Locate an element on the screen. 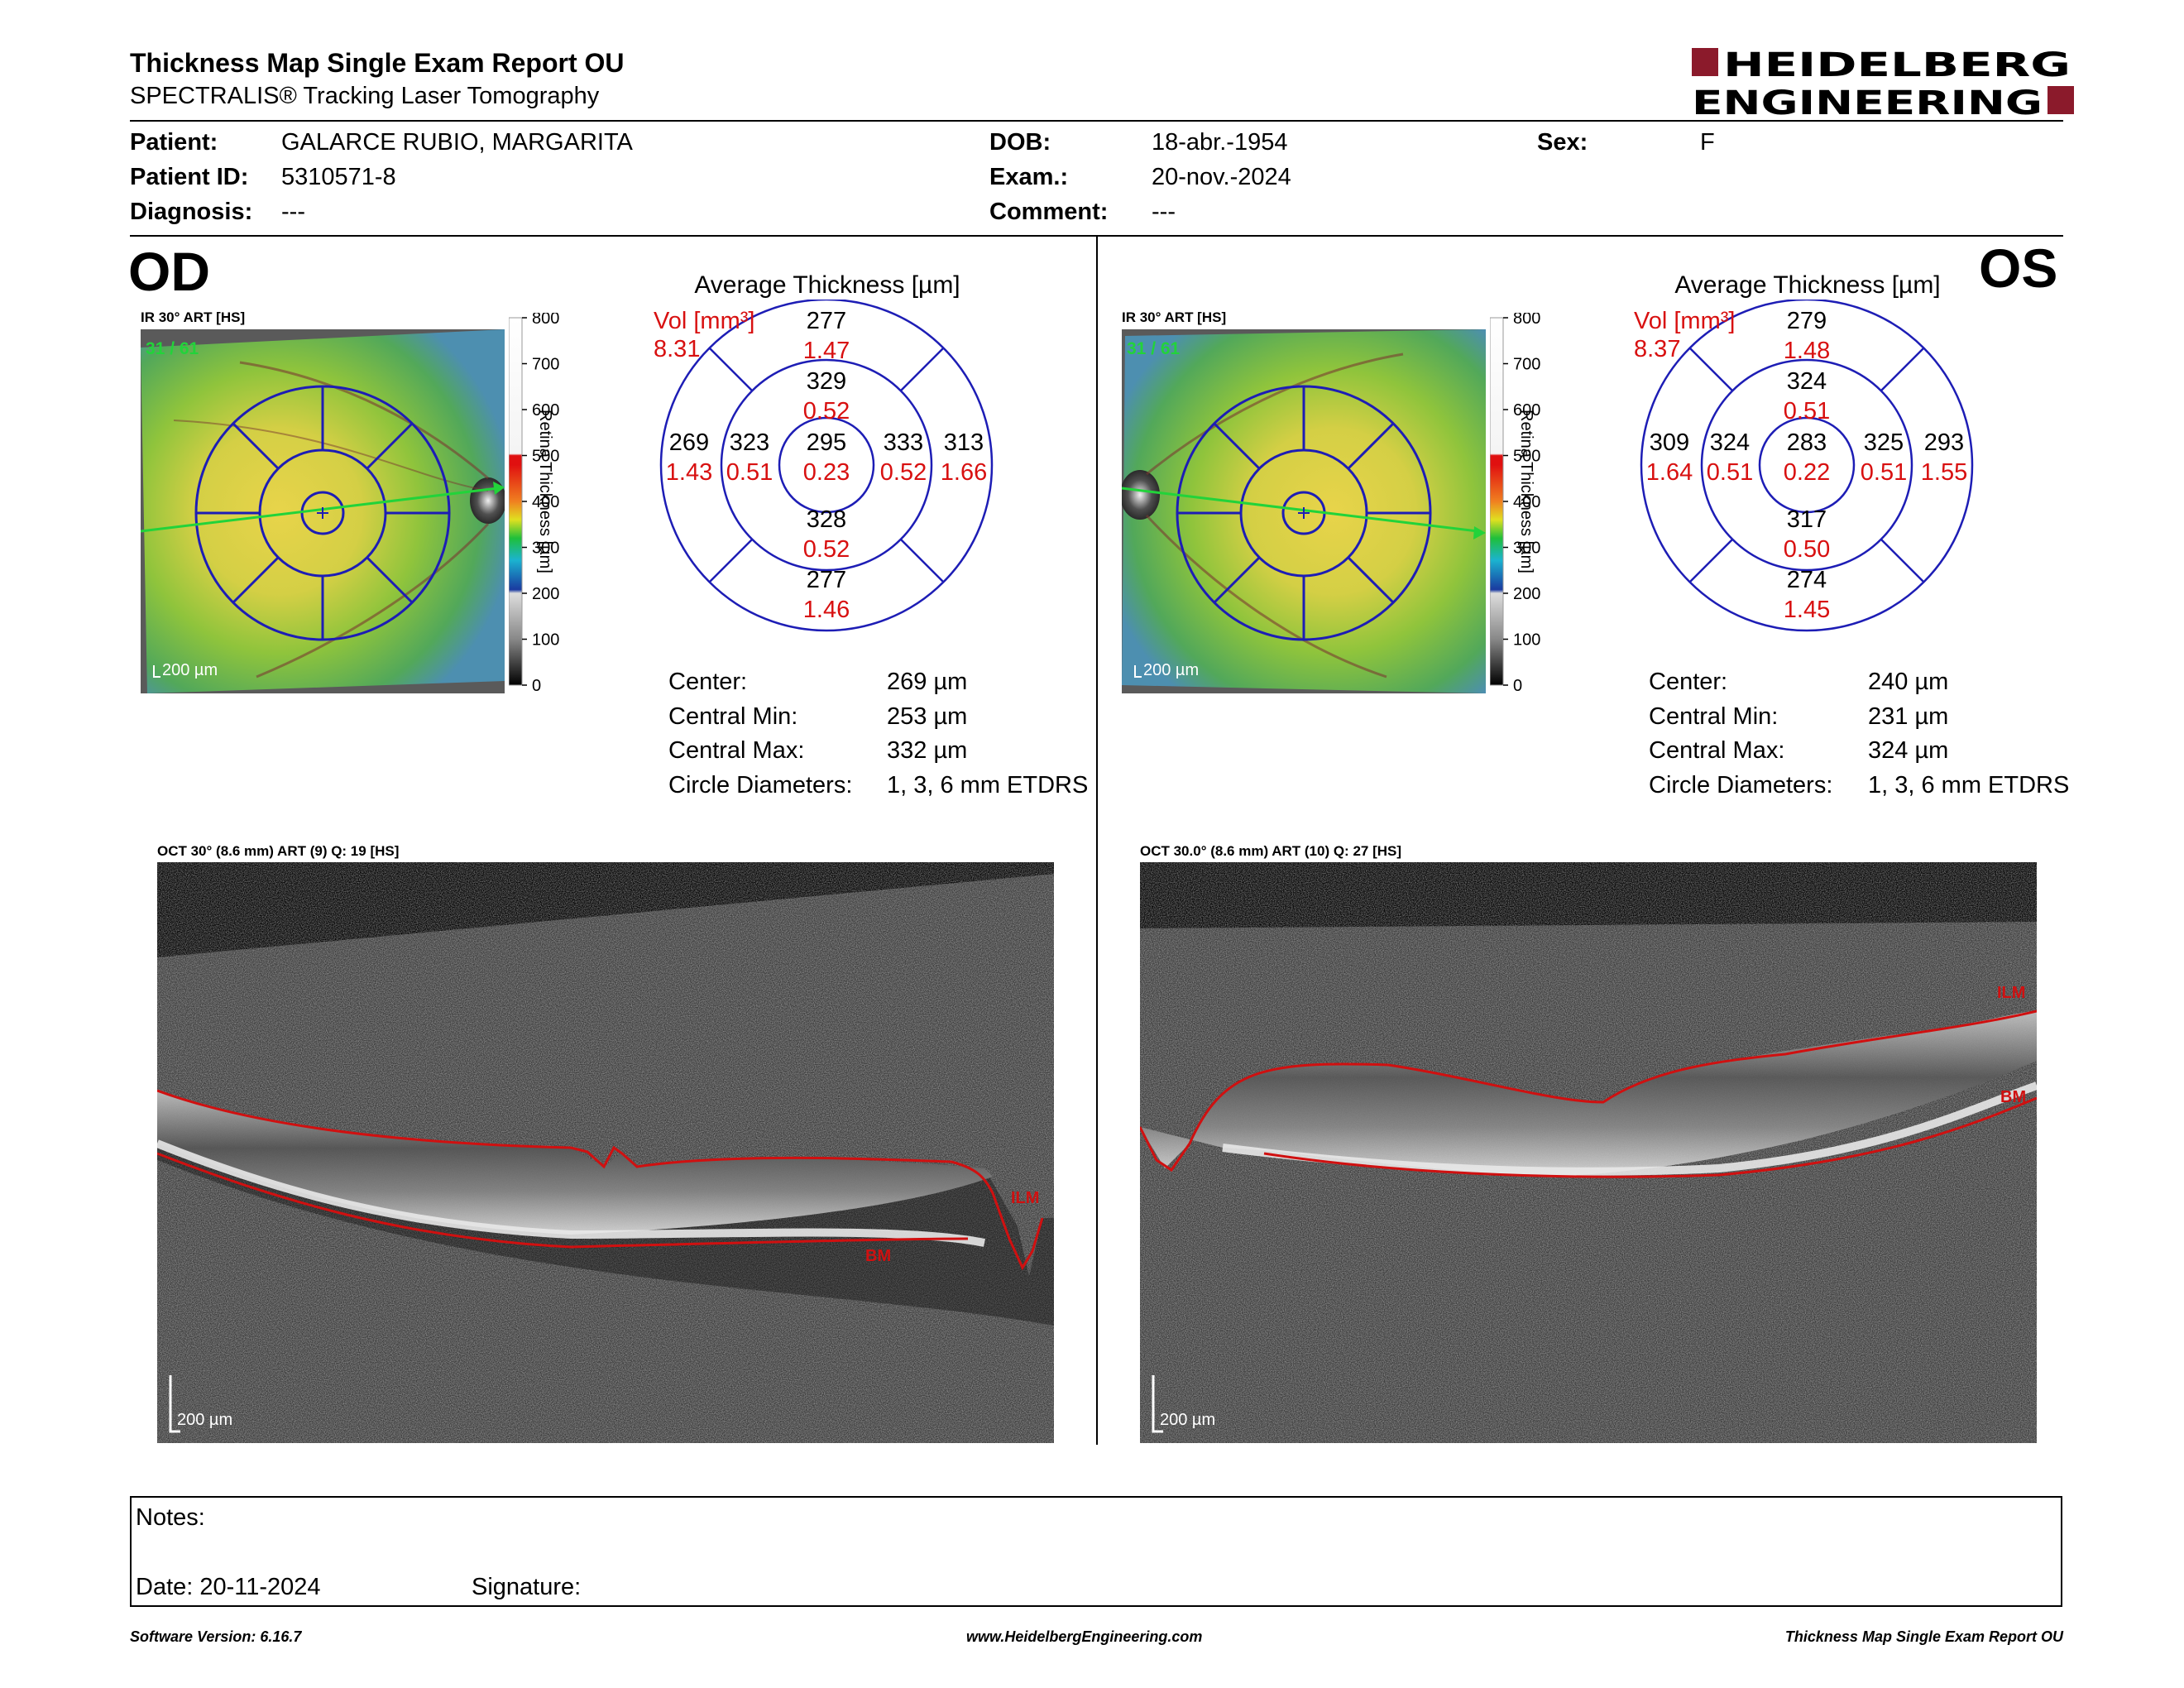 This screenshot has height=1688, width=2184. dob-value: 18-abr.-1954 is located at coordinates (1220, 142).